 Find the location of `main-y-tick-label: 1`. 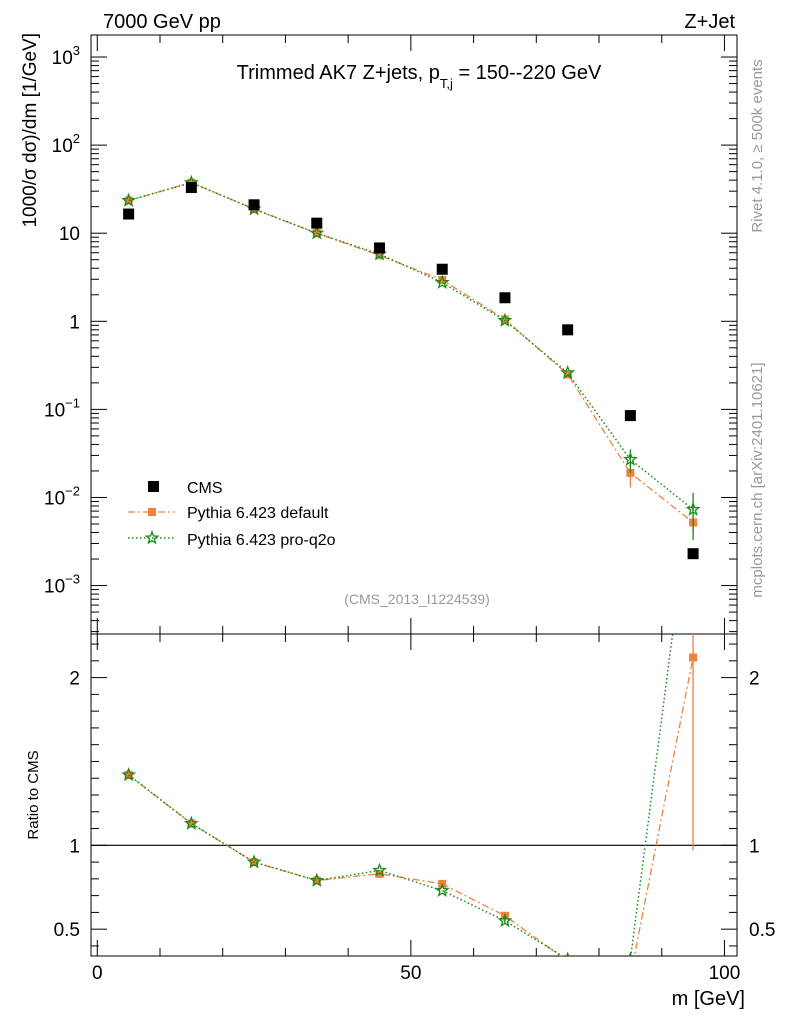

main-y-tick-label: 1 is located at coordinates (74, 322).